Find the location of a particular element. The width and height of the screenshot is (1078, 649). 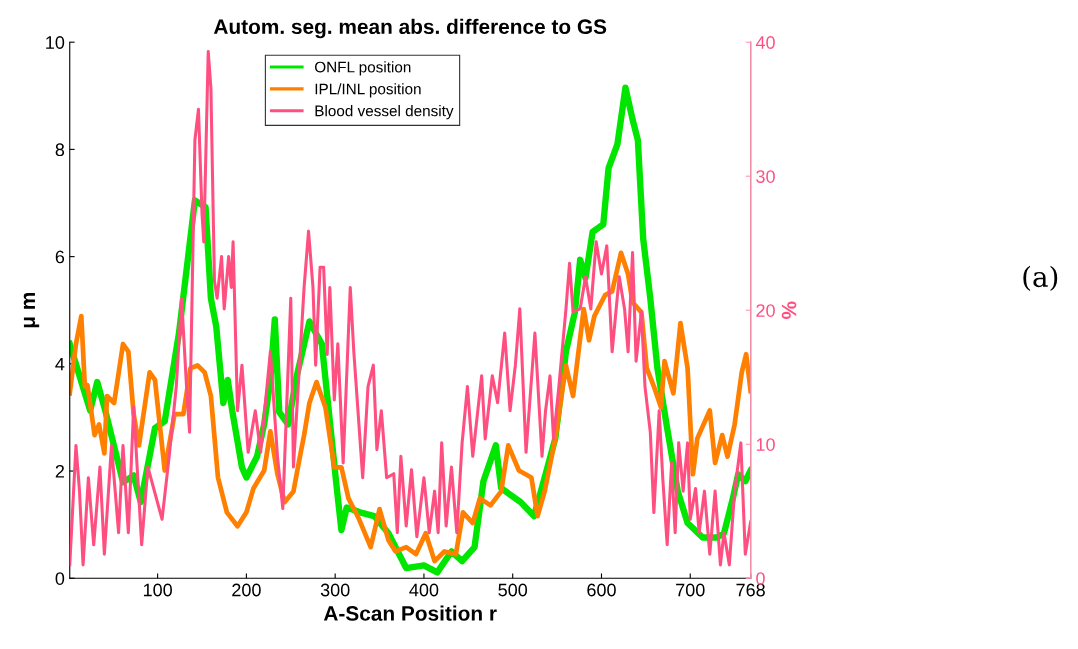

chart-title: Autom. seg. mean abs. difference to GS is located at coordinates (410, 28).